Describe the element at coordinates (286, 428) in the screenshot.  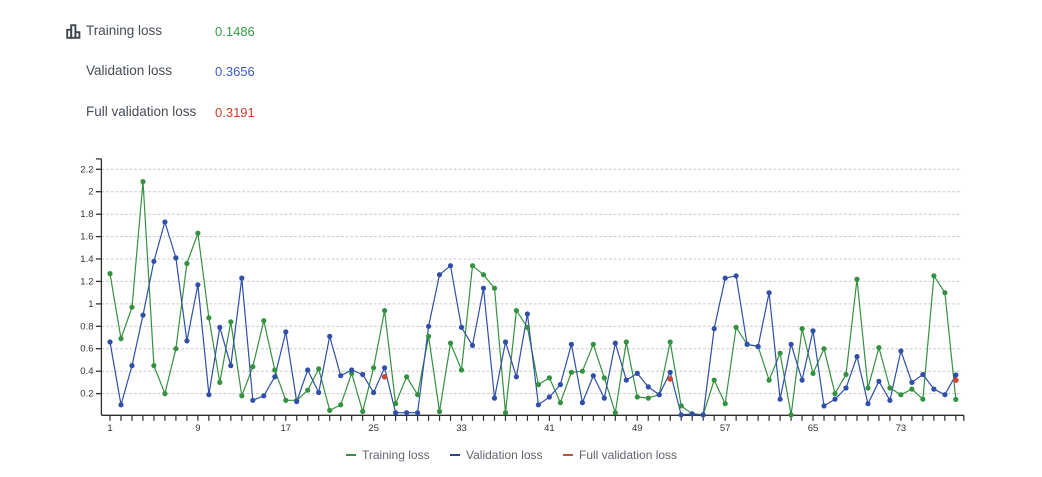
I see `svg-text: 17` at that location.